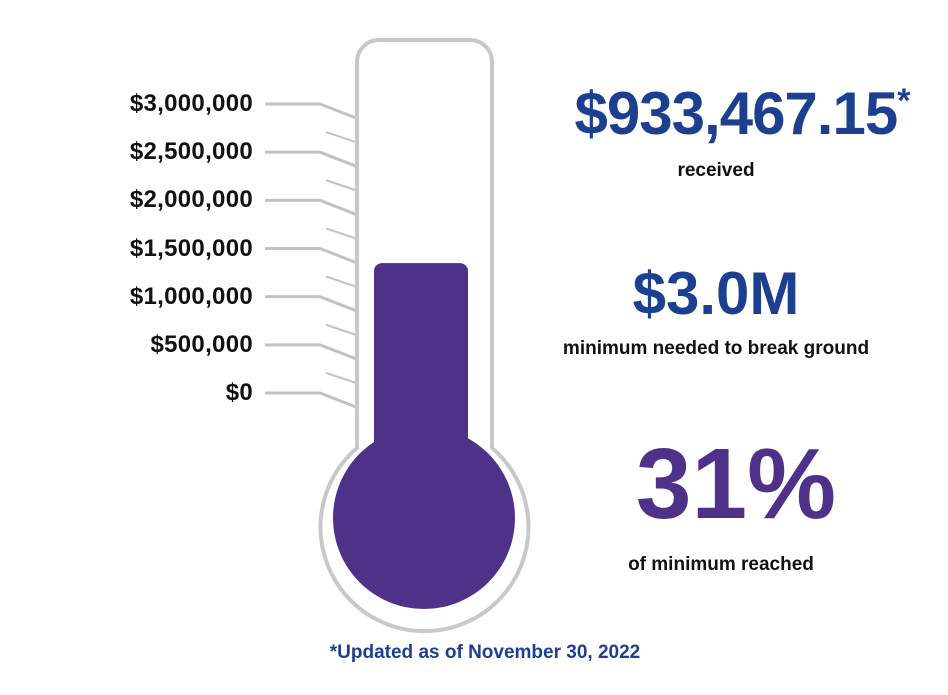 The width and height of the screenshot is (948, 695). What do you see at coordinates (485, 652) in the screenshot?
I see `update-footnote: *Updated as of November 30, 2022` at bounding box center [485, 652].